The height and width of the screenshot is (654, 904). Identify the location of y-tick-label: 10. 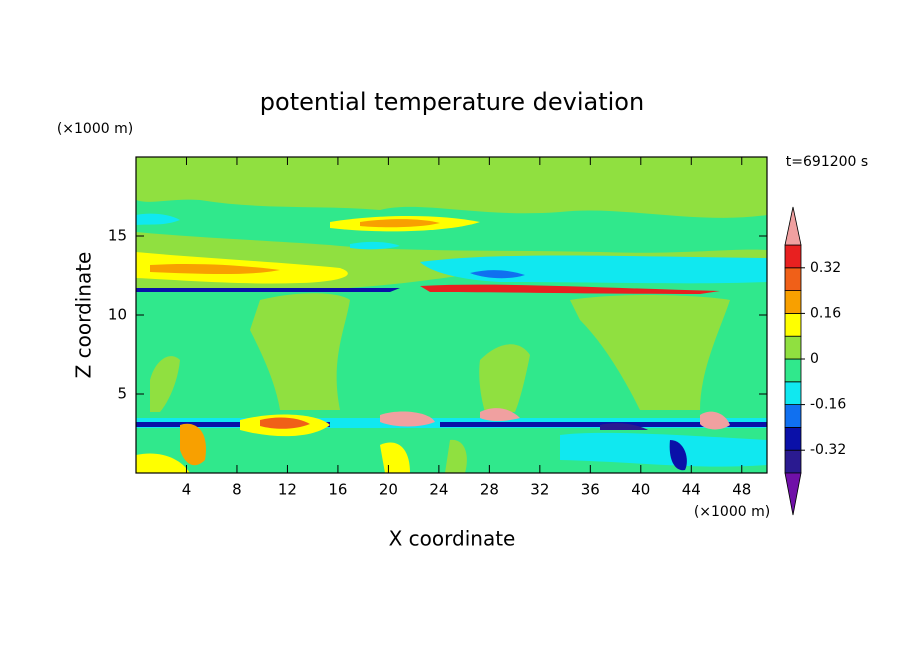
(117, 315).